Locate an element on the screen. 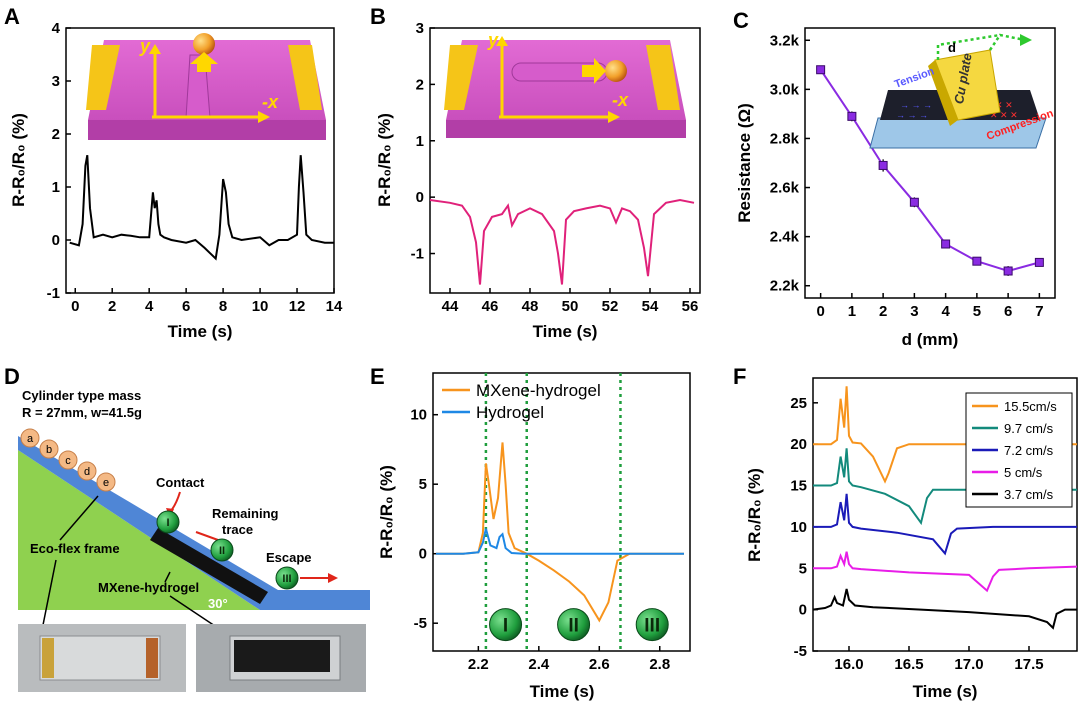 This screenshot has width=1080, height=703. y-tick-label: 2.4k is located at coordinates (785, 237).